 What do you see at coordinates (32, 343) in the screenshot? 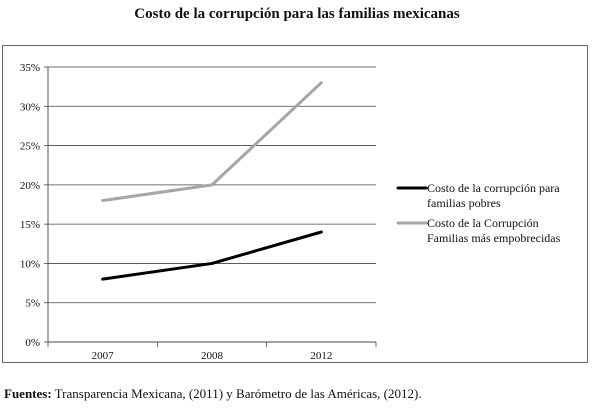
I see `y-tick-label: 0%` at bounding box center [32, 343].